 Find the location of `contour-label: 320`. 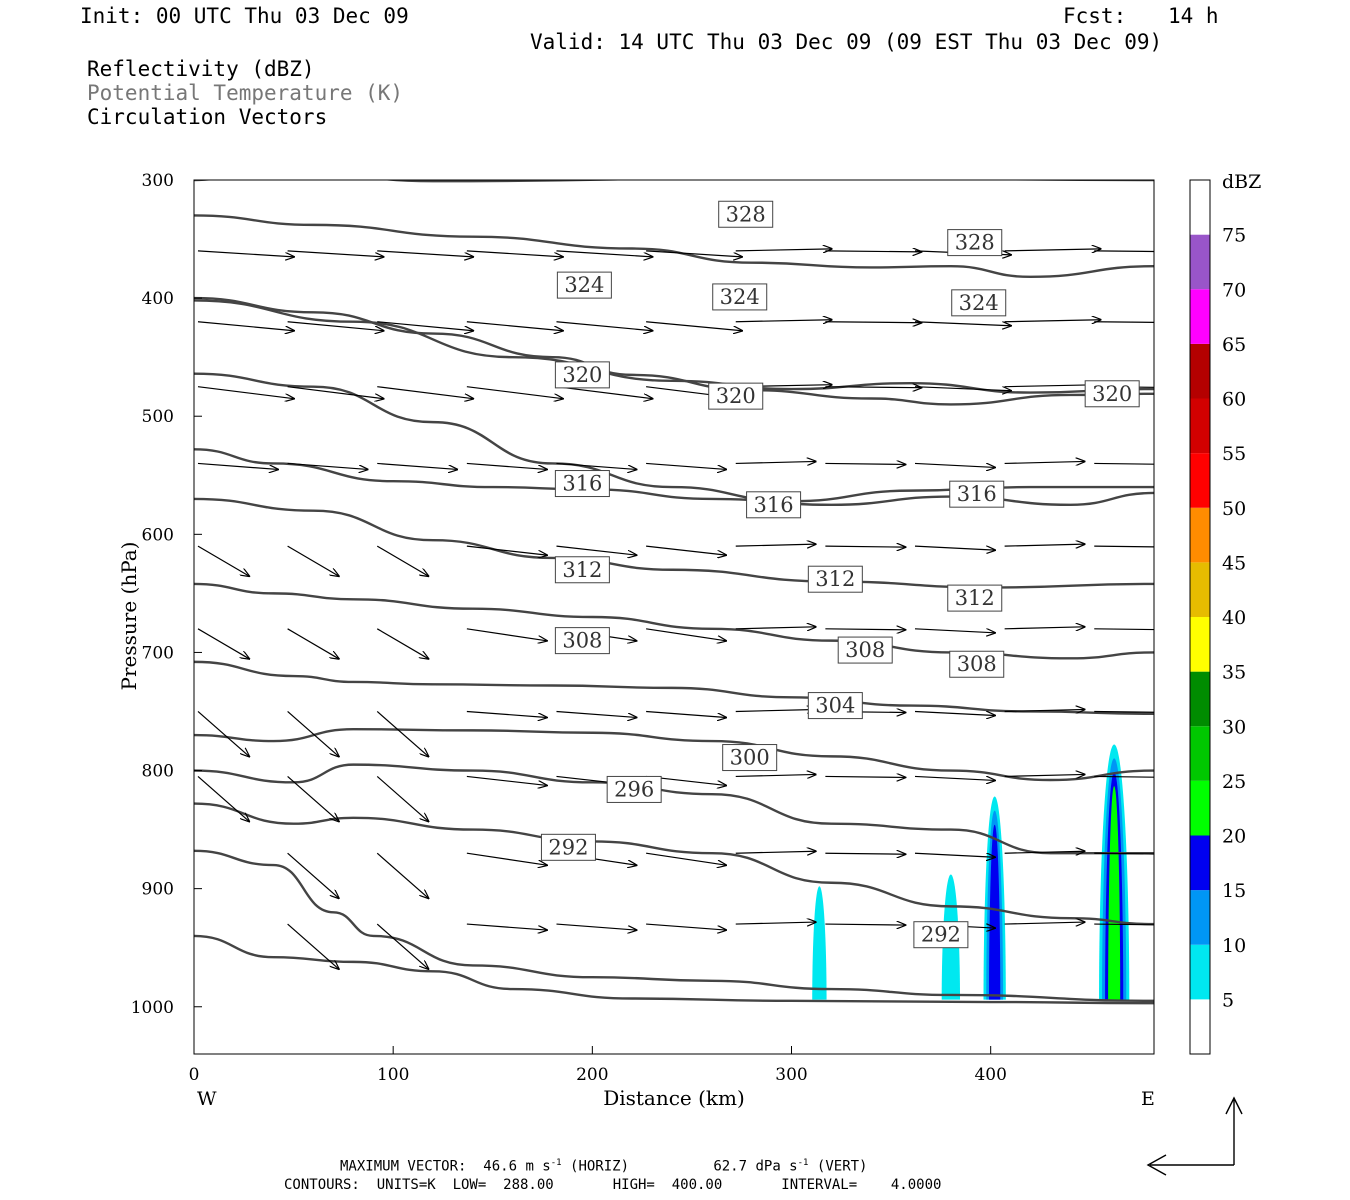

contour-label: 320 is located at coordinates (736, 396).